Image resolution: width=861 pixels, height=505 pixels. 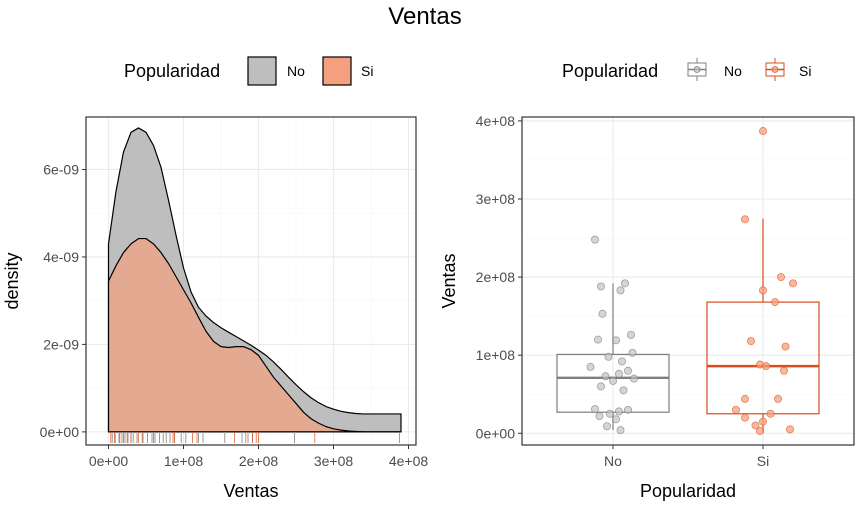 I want to click on box-y-tick-label: 4e+08, so click(x=496, y=121).